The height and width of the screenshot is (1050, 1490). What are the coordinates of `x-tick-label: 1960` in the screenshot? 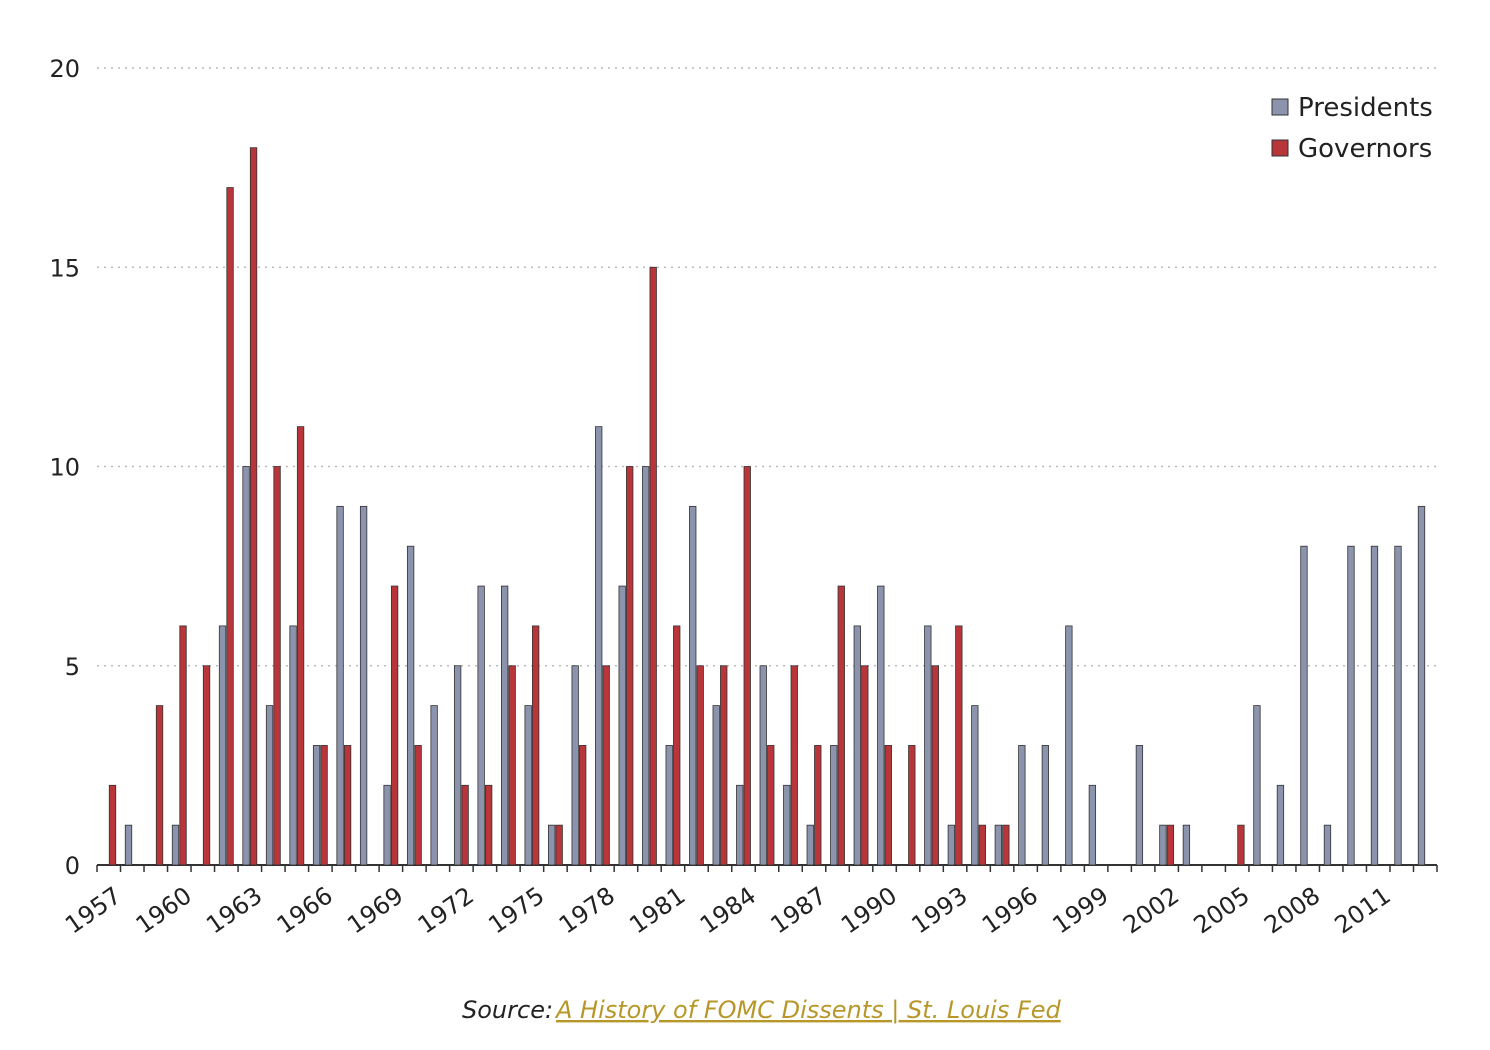 It's located at (164, 910).